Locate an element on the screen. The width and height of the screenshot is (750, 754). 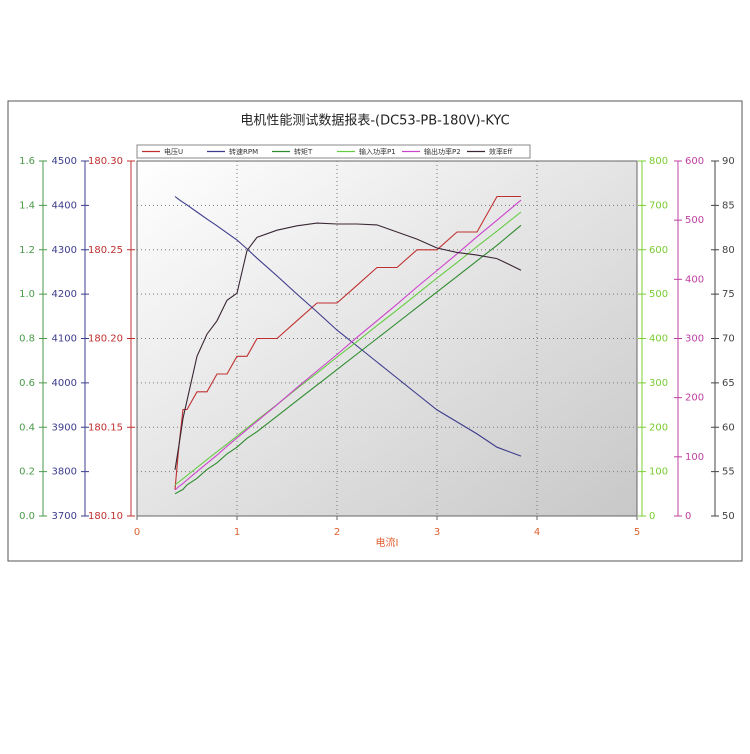
y-tick-label: 0.0 is located at coordinates (27, 516).